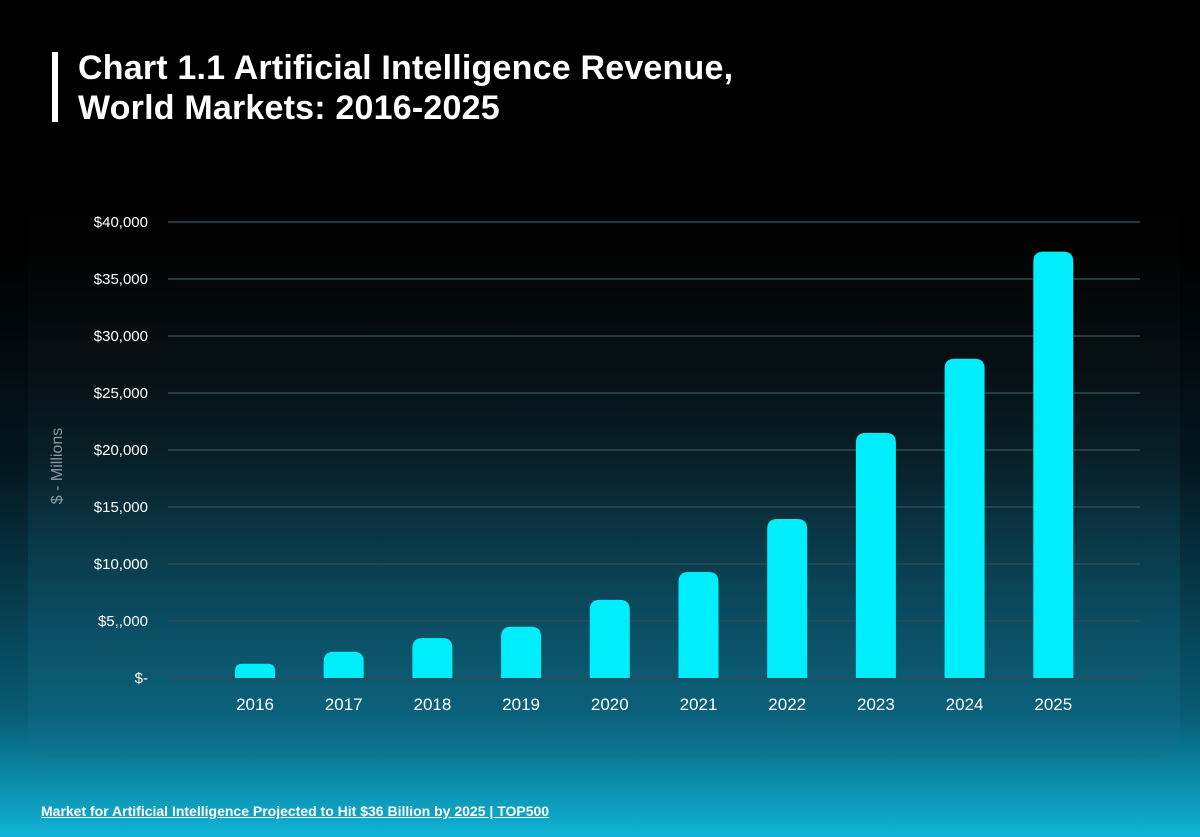 The height and width of the screenshot is (837, 1200). Describe the element at coordinates (344, 704) in the screenshot. I see `x-tick-label: 2017` at that location.